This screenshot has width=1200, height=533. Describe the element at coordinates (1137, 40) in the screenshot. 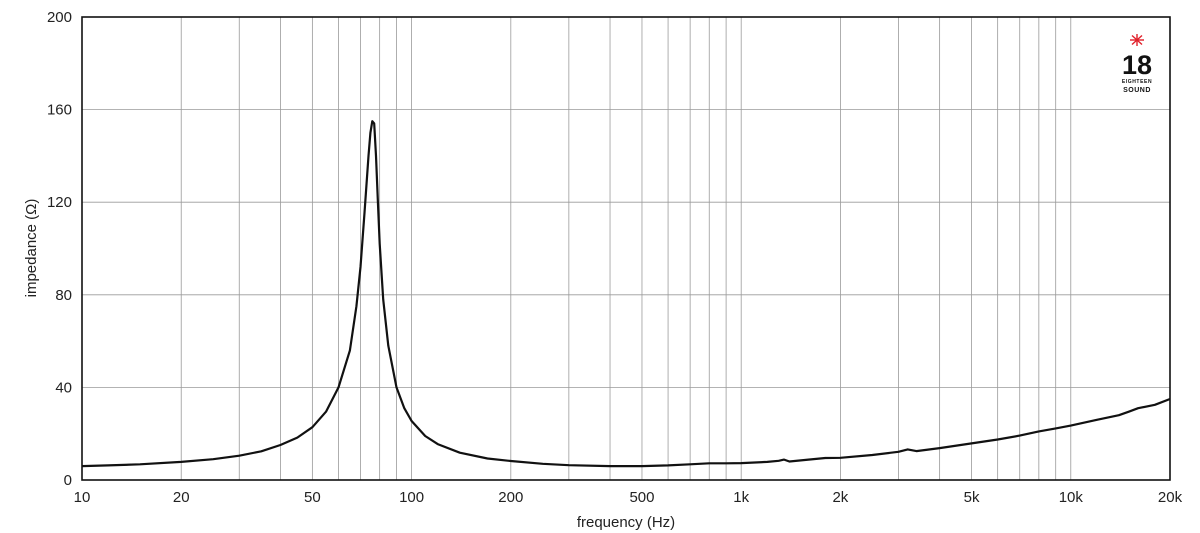

I see `star-icon` at that location.